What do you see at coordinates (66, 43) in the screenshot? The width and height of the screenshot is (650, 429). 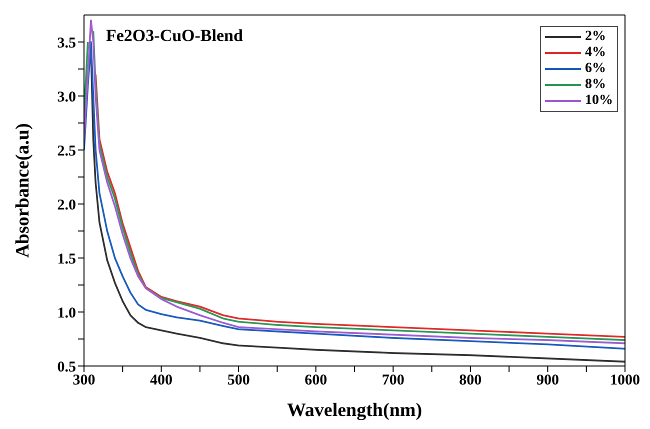 I see `y-tick-label: 3.5` at bounding box center [66, 43].